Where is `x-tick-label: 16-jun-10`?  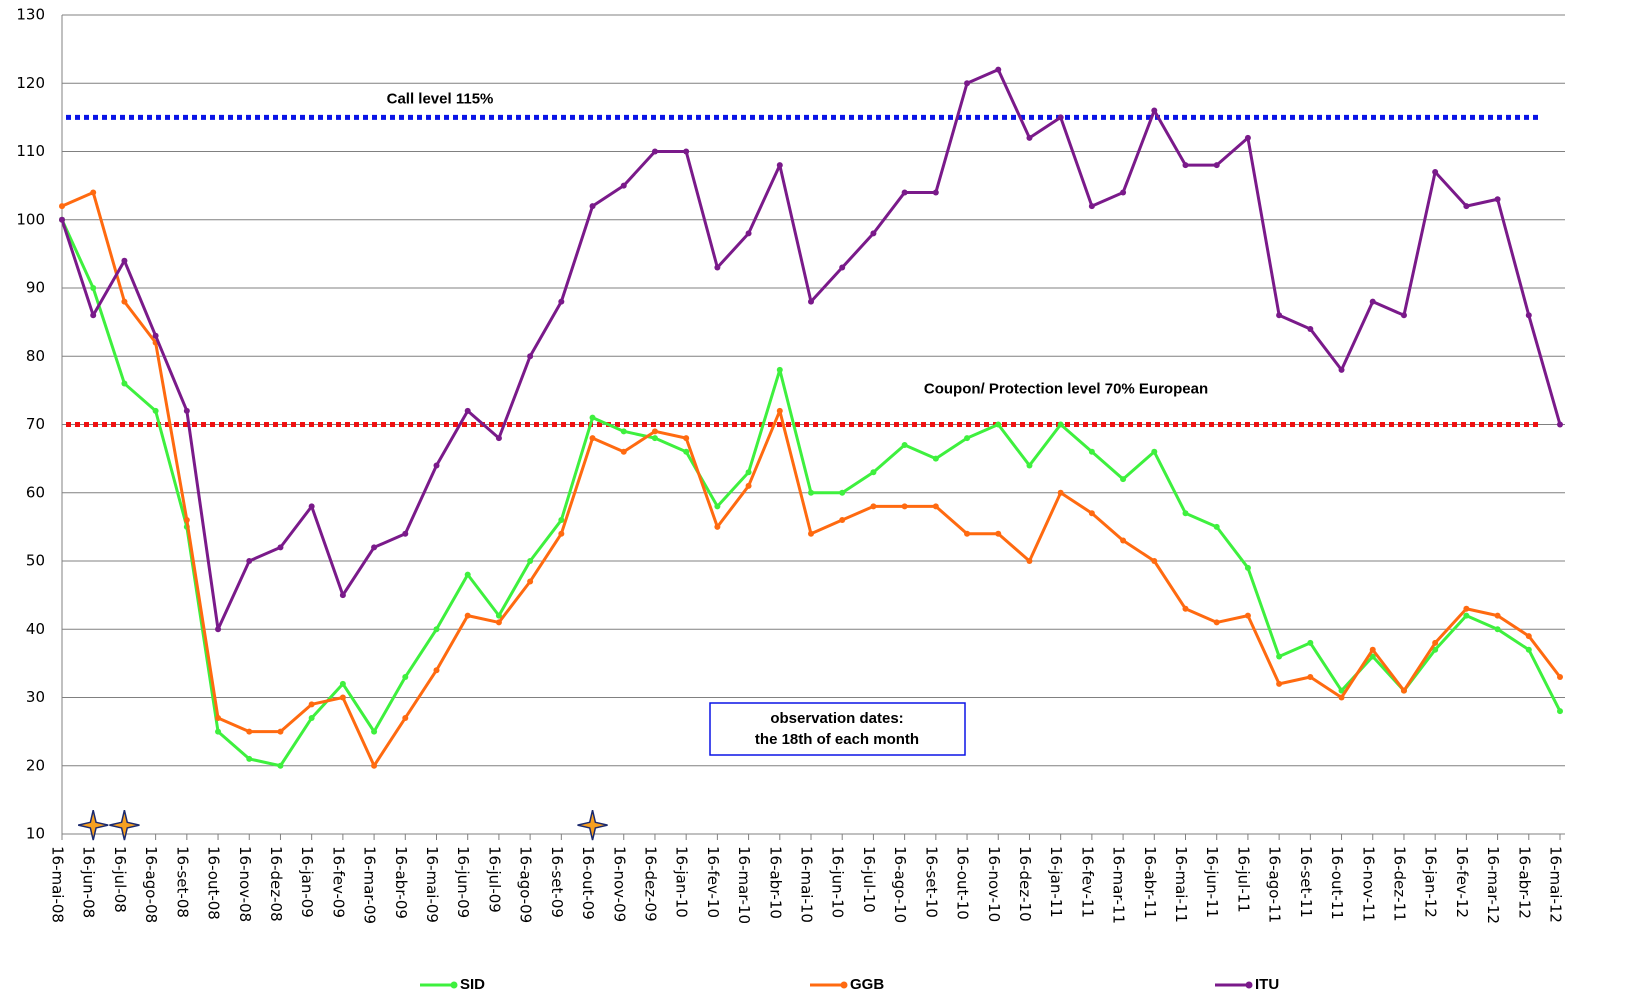 x-tick-label: 16-jun-10 is located at coordinates (838, 882).